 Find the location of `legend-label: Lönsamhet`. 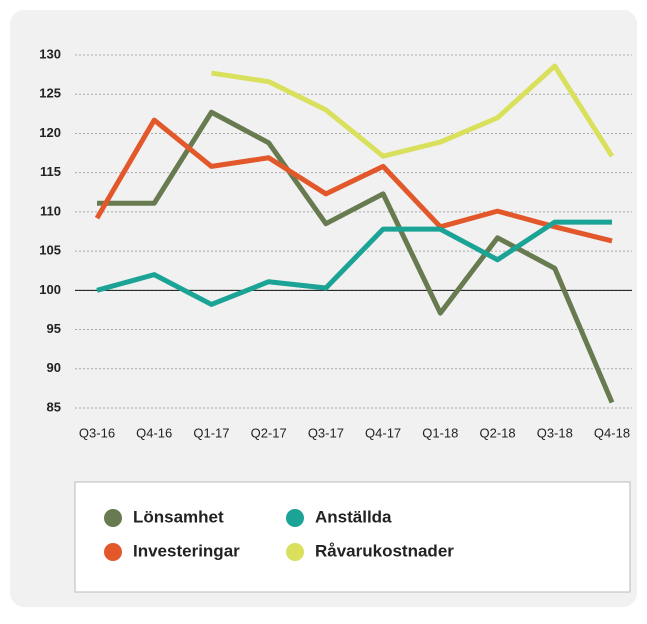

legend-label: Lönsamhet is located at coordinates (178, 516).